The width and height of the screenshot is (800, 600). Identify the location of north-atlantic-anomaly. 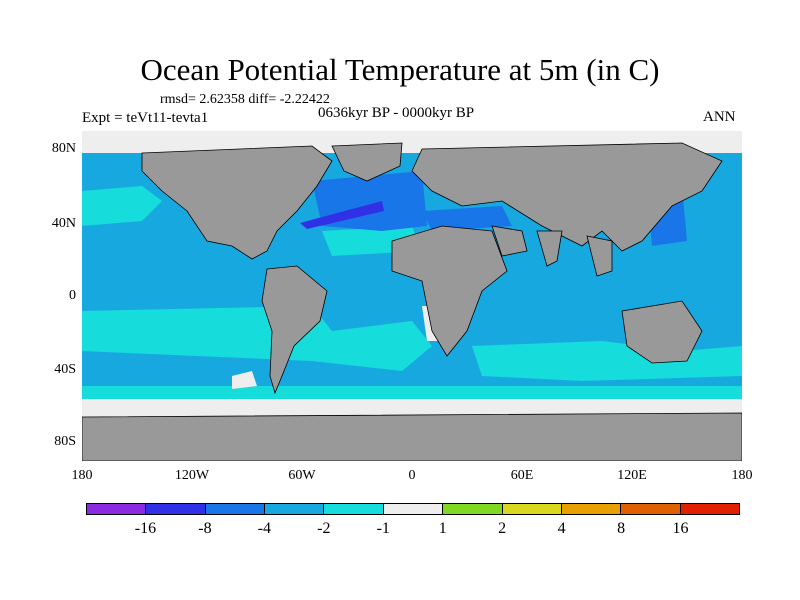
(493, 208).